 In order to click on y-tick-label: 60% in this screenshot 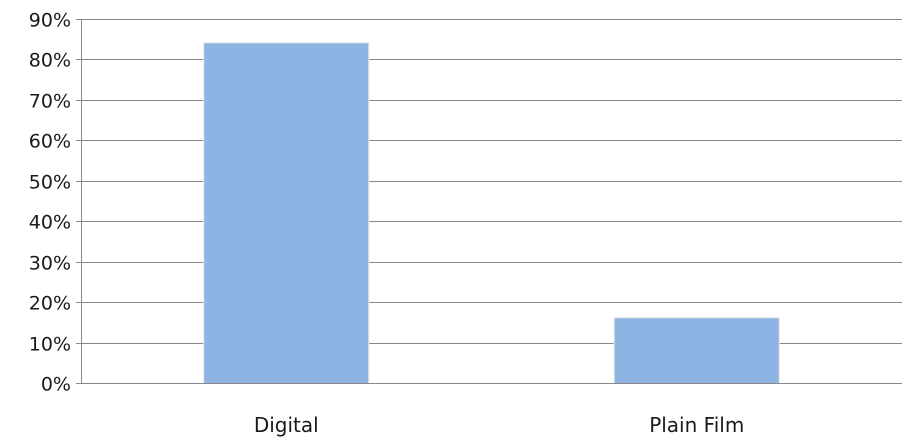, I will do `click(50, 142)`.